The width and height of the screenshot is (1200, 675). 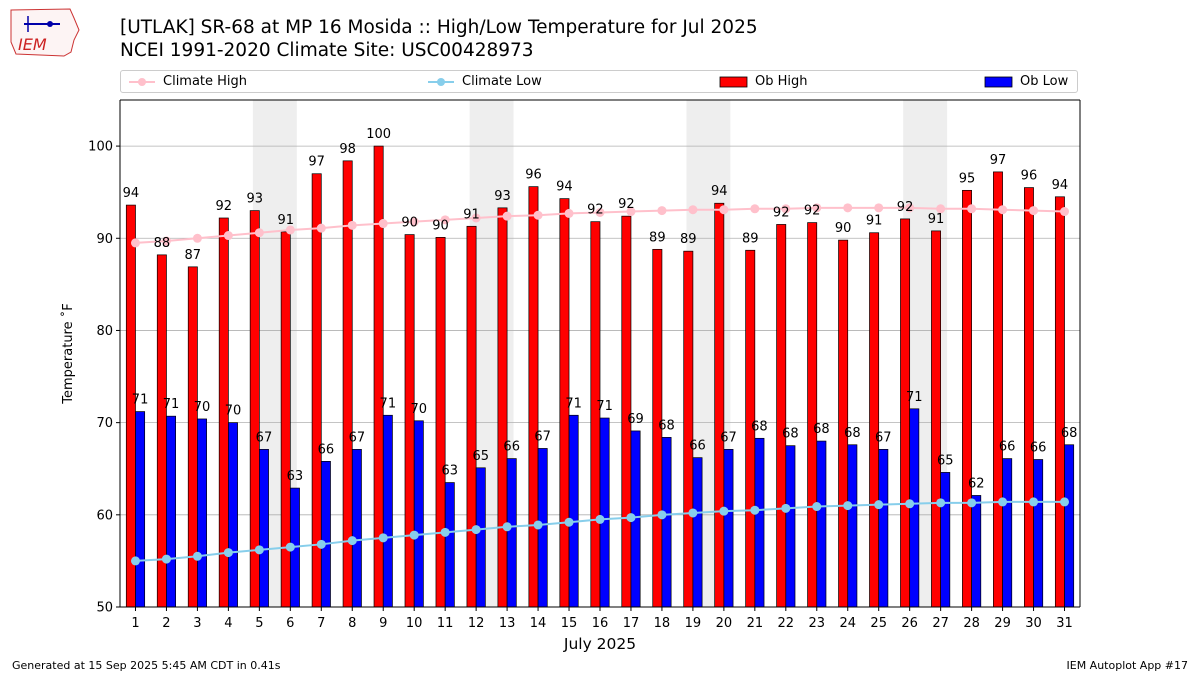 I want to click on app-credit: IEM Autoplot App #17, so click(x=1127, y=665).